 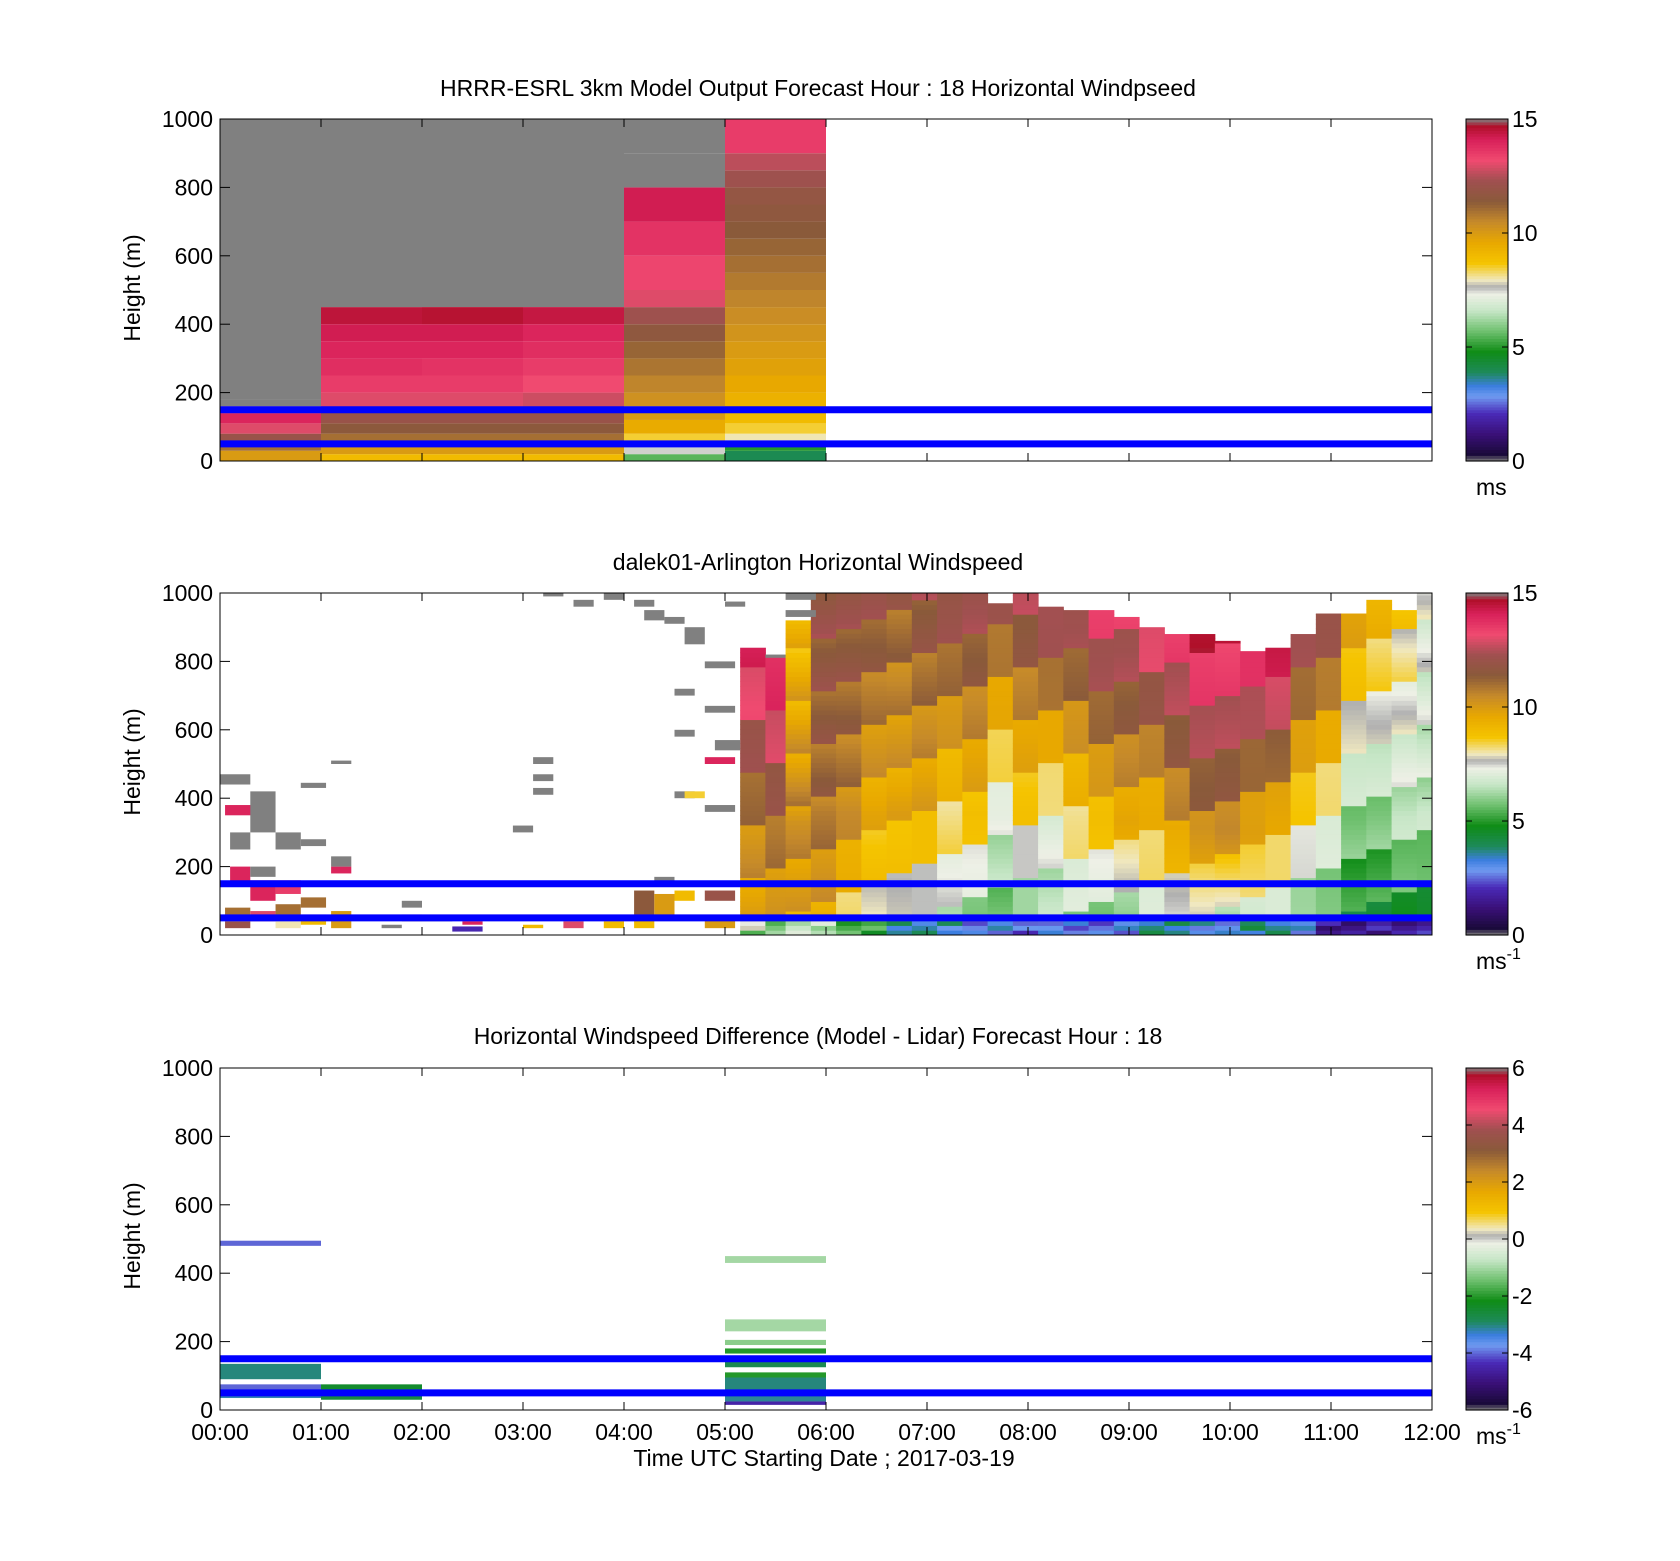 I want to click on x-tick-label: 08:00, so click(x=1028, y=1432).